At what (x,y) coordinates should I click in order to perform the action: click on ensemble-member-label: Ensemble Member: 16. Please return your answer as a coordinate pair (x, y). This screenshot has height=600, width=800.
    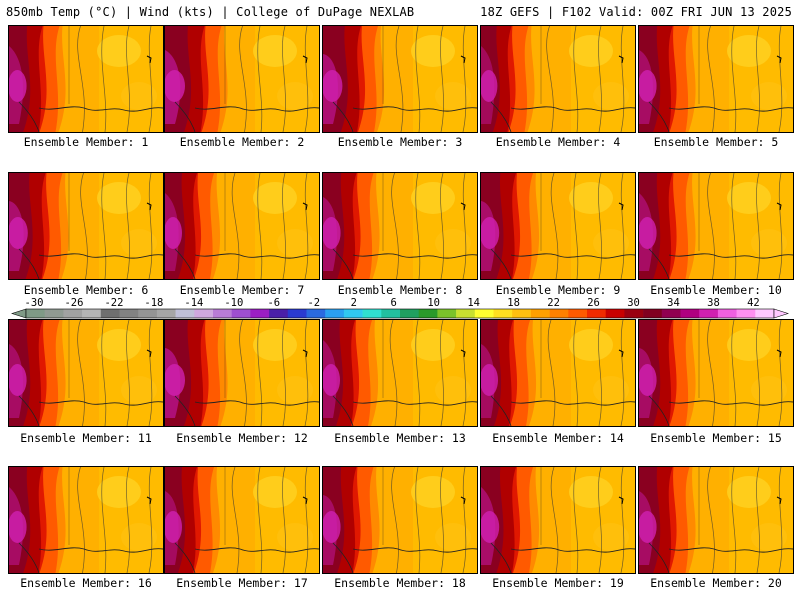
    Looking at the image, I should click on (86, 583).